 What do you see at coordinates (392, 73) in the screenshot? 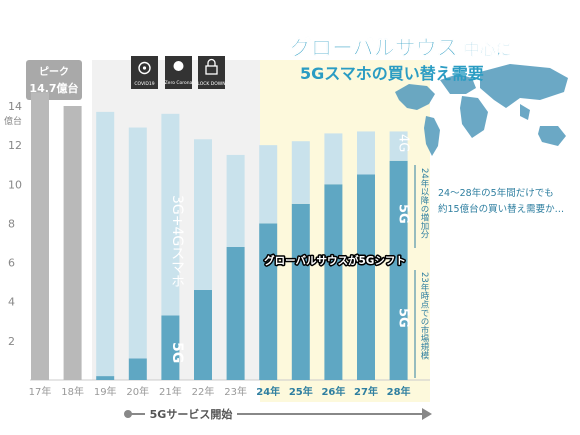
I see `title-line2: 5Gスマホの買い替え需要` at bounding box center [392, 73].